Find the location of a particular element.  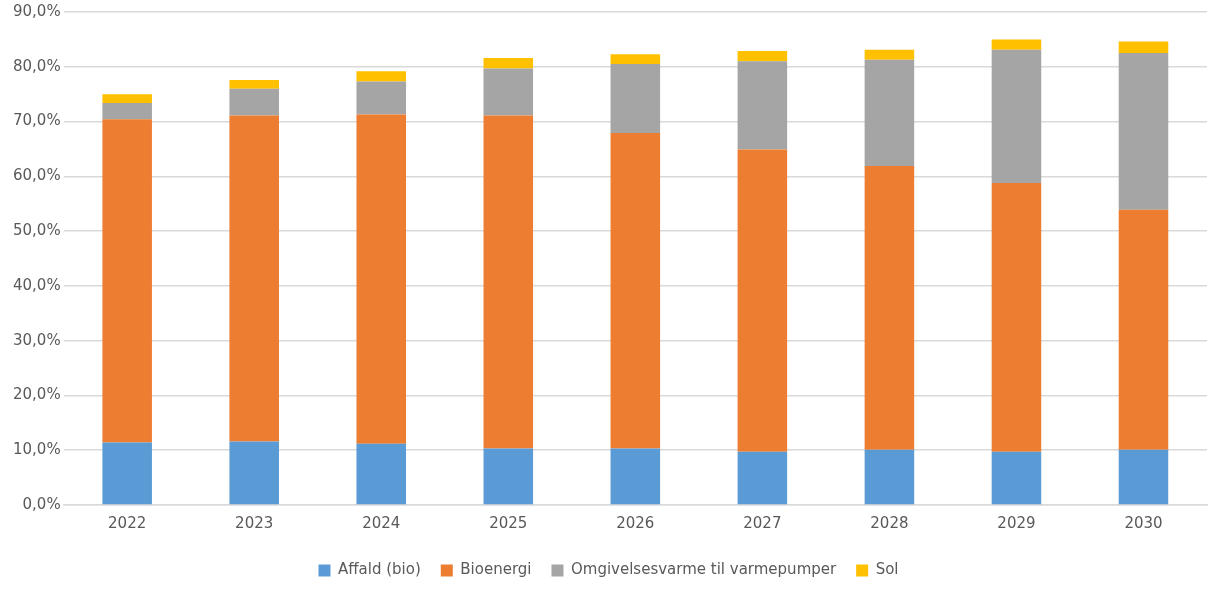

x-tick-label: 2027 is located at coordinates (762, 522).